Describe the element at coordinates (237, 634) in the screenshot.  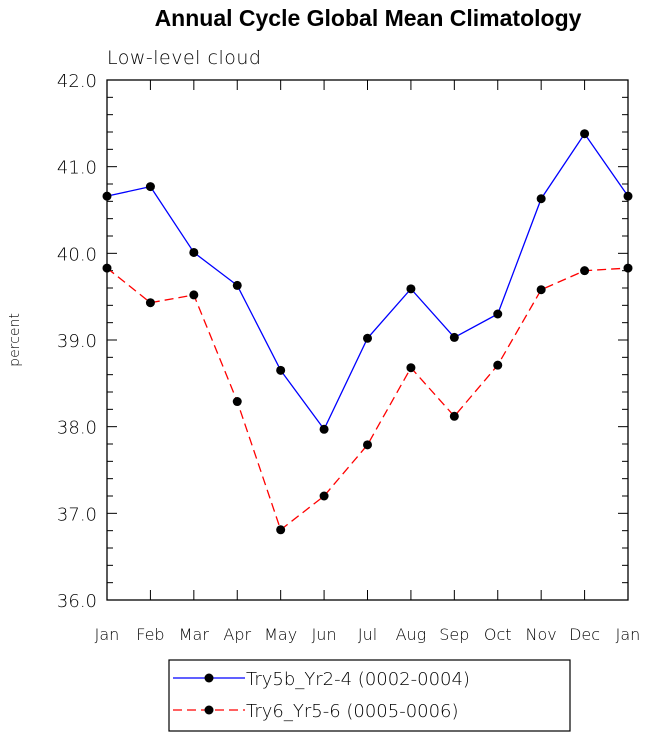
I see `x-tick-label: Apr` at that location.